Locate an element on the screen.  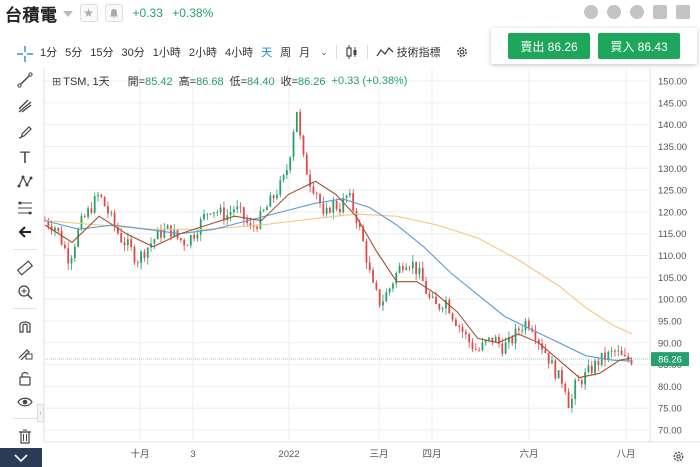
legend-symbol: TSM, 1天 is located at coordinates (86, 82).